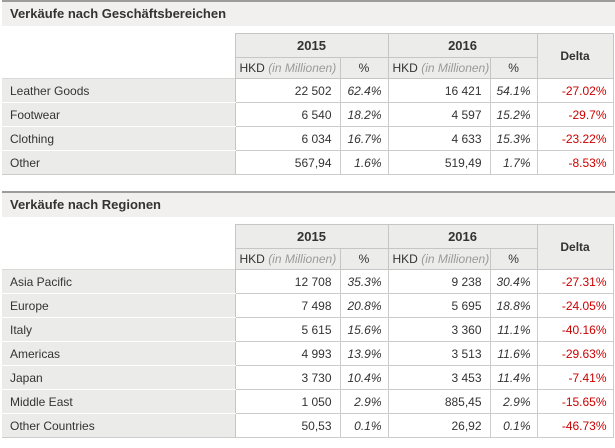 Image resolution: width=615 pixels, height=448 pixels. Describe the element at coordinates (364, 425) in the screenshot. I see `pct-2015-value: 0.1%` at that location.